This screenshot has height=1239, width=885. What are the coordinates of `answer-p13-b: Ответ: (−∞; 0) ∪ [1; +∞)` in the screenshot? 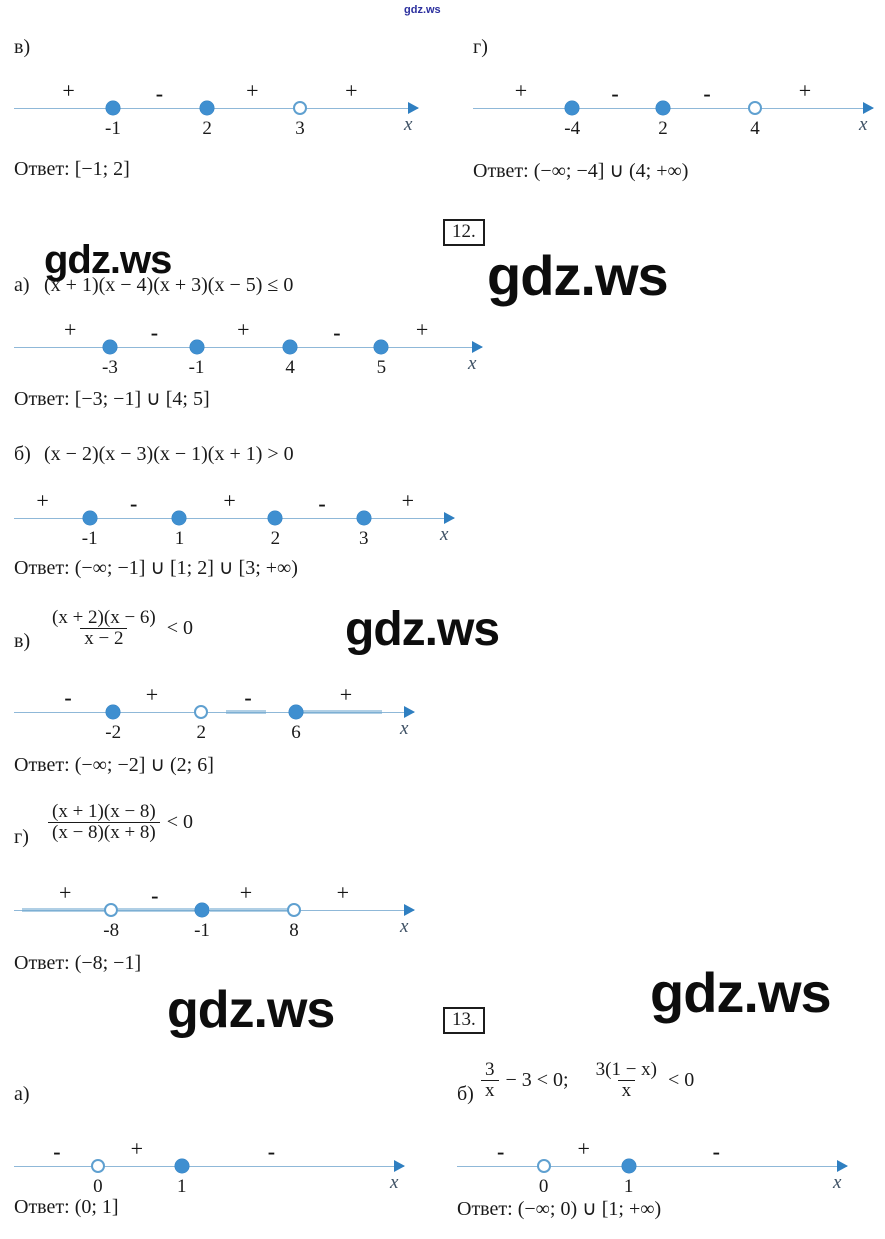 It's located at (559, 1208).